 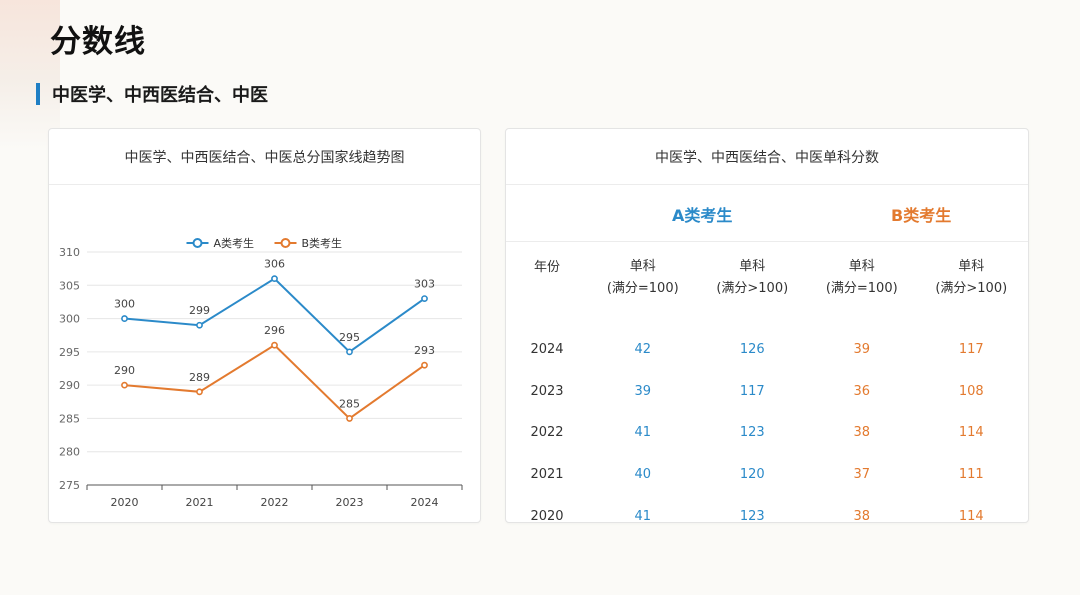 What do you see at coordinates (766, 350) in the screenshot?
I see `table-row: 2024 42 126 39 117` at bounding box center [766, 350].